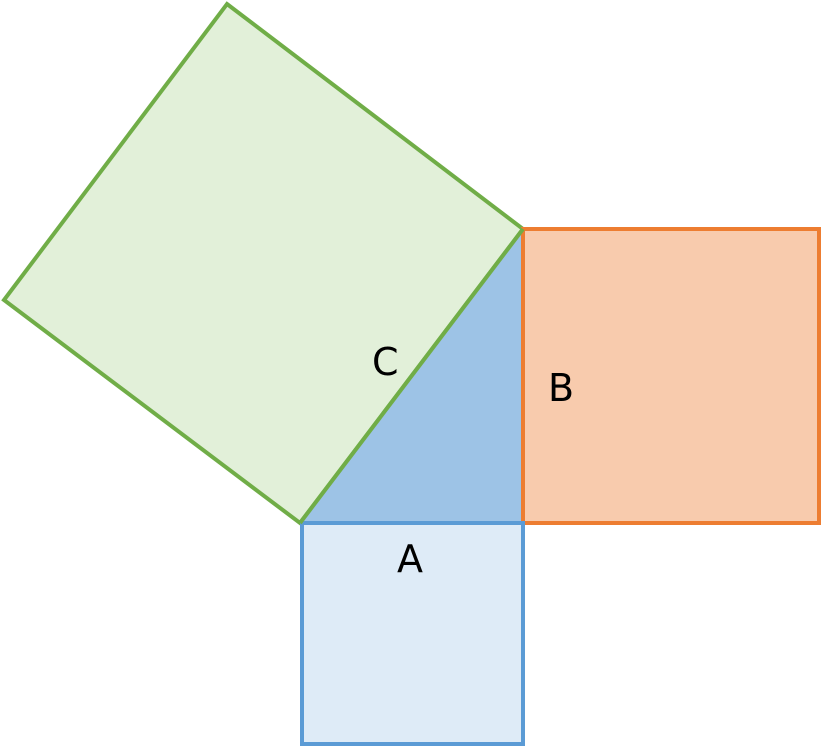  I want to click on square-b, so click(671, 376).